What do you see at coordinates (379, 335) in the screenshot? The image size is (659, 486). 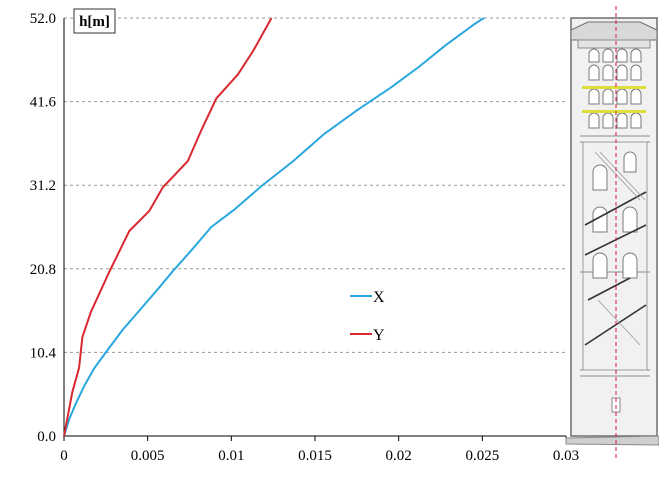 I see `legend-label-y: Y` at bounding box center [379, 335].